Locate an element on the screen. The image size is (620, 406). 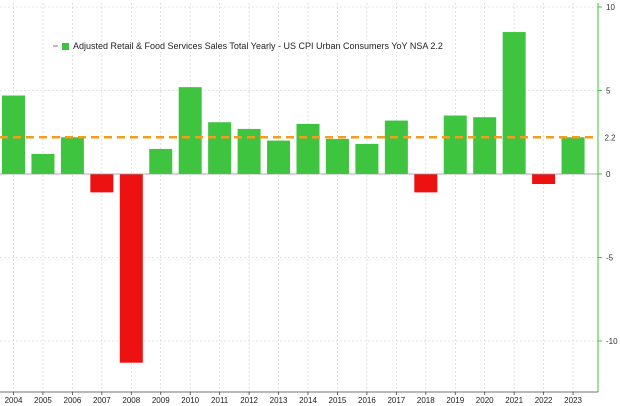
bar-2022 is located at coordinates (544, 179).